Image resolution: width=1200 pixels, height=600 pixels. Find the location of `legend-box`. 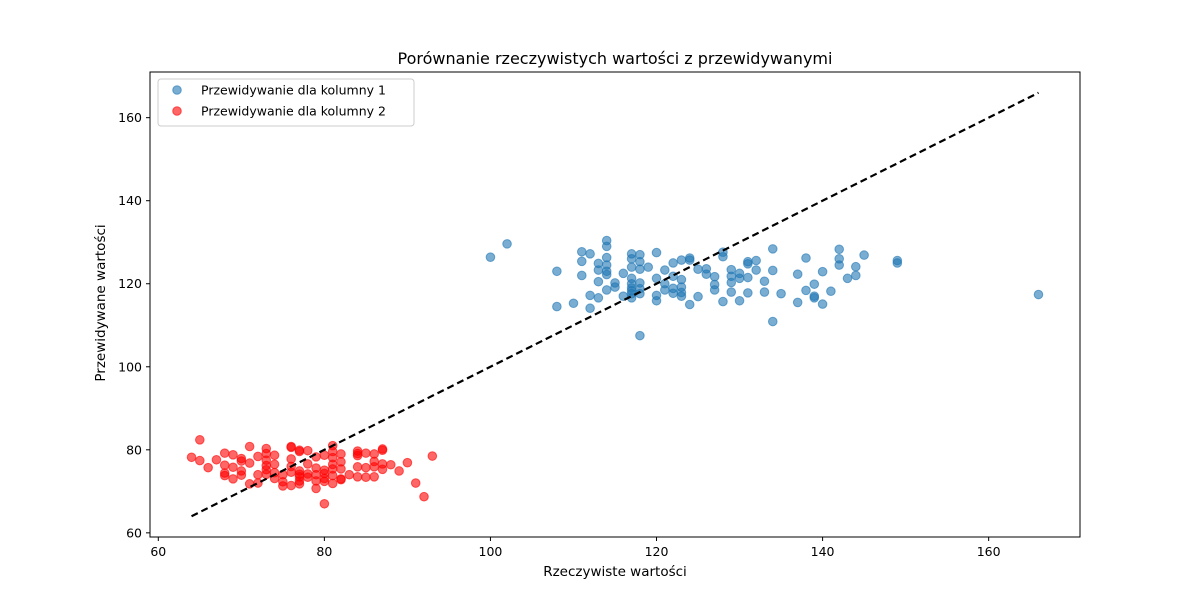

legend-box is located at coordinates (286, 102).